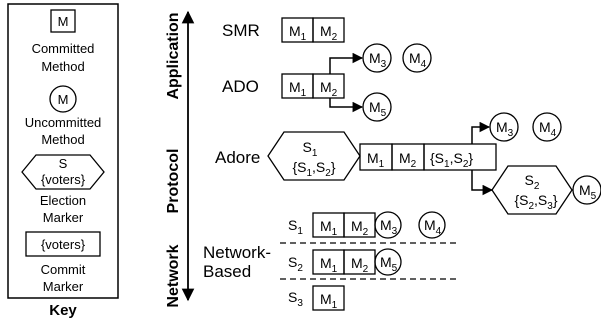 The height and width of the screenshot is (321, 601). Describe the element at coordinates (329, 265) in the screenshot. I see `s2-m1-label: M1` at that location.